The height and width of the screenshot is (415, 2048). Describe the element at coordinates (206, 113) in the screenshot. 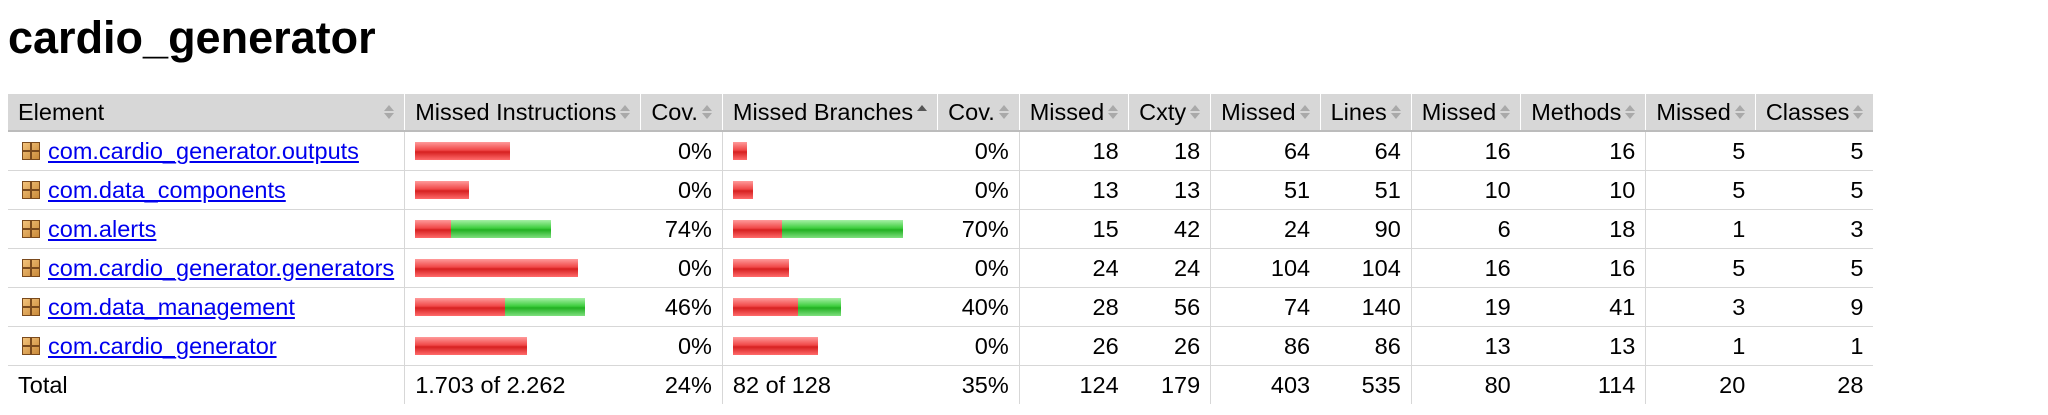

I see `column-header-element: Element` at that location.